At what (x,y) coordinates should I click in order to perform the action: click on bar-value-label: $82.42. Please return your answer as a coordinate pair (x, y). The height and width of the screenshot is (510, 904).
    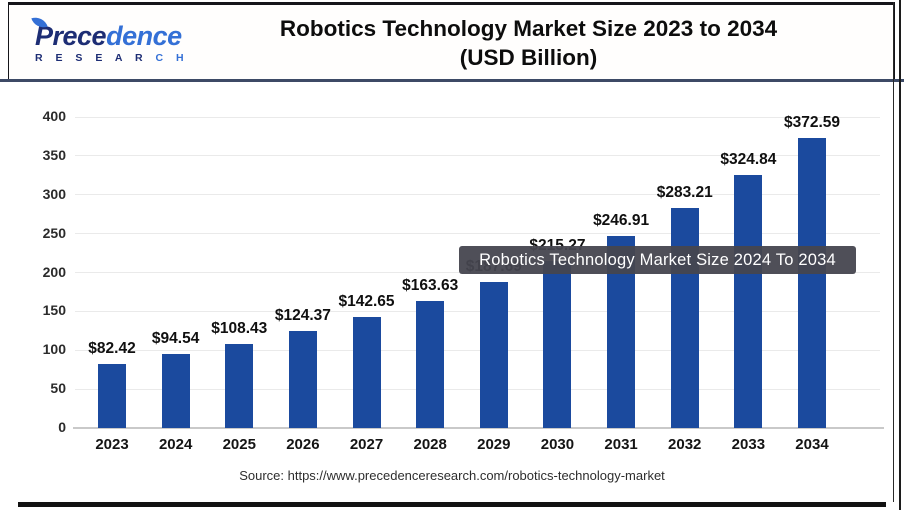
    Looking at the image, I should click on (112, 348).